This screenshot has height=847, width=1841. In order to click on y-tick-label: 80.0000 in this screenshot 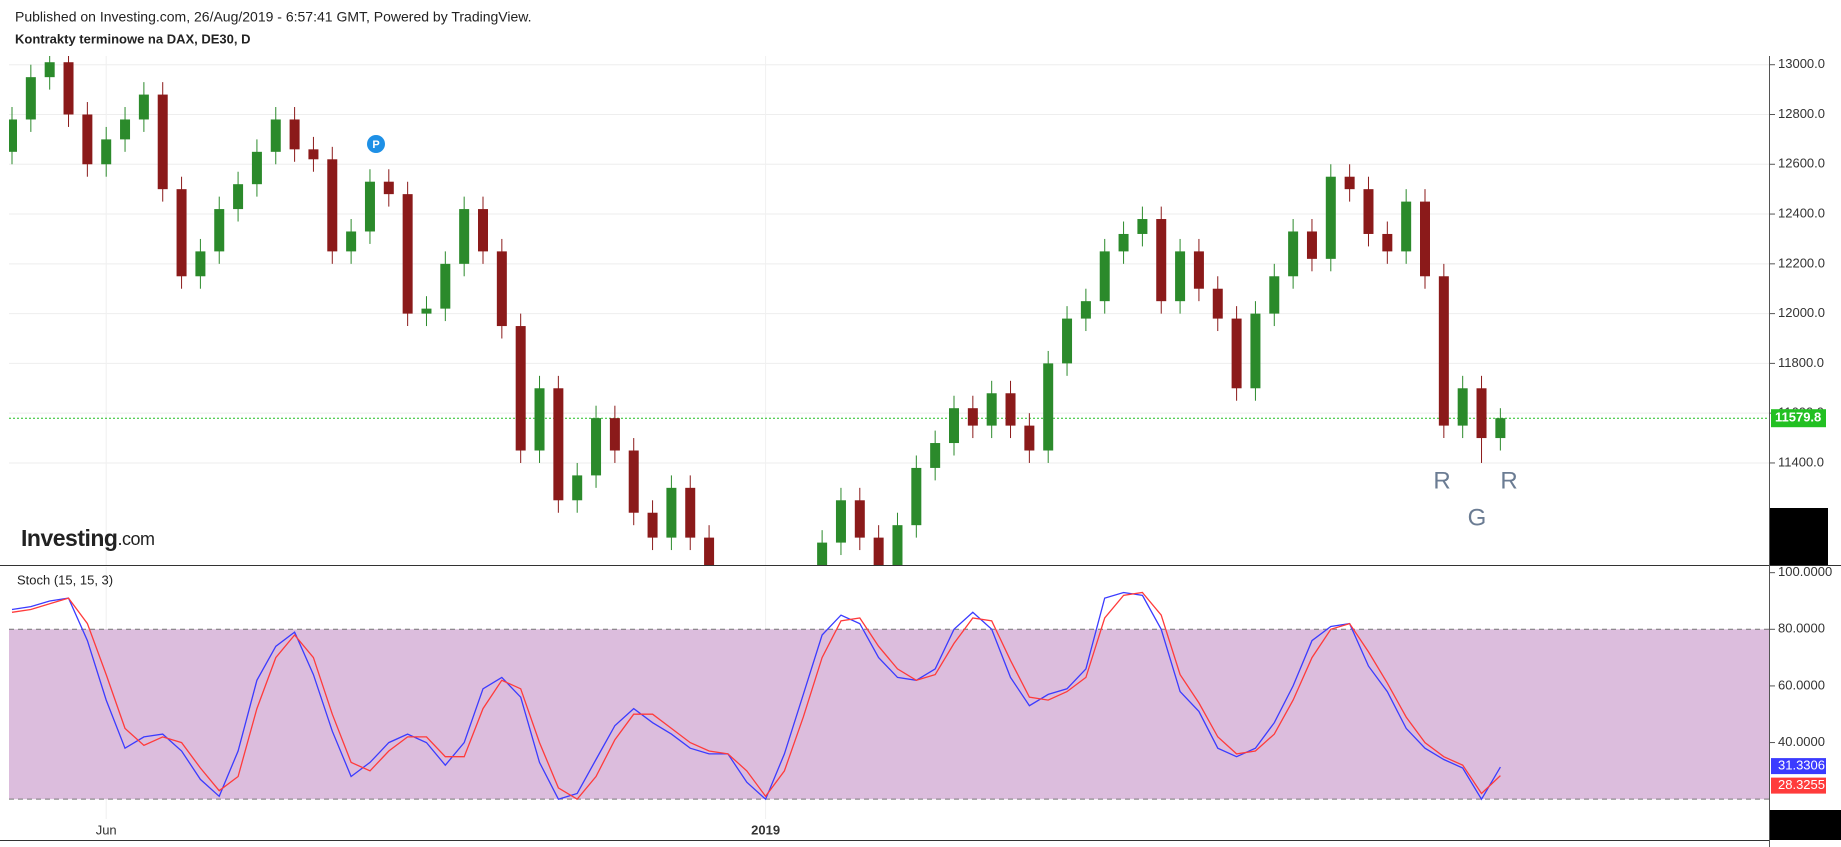, I will do `click(1801, 628)`.